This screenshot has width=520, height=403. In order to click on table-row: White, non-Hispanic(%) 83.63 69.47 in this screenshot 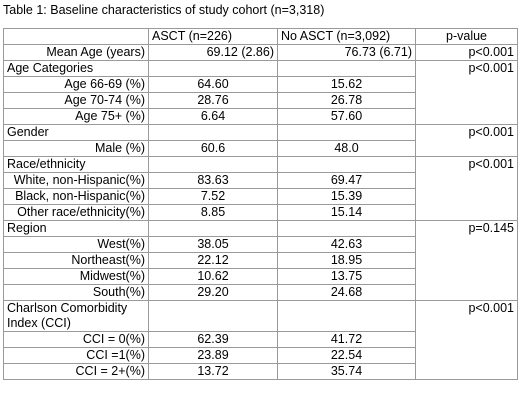, I will do `click(260, 180)`.